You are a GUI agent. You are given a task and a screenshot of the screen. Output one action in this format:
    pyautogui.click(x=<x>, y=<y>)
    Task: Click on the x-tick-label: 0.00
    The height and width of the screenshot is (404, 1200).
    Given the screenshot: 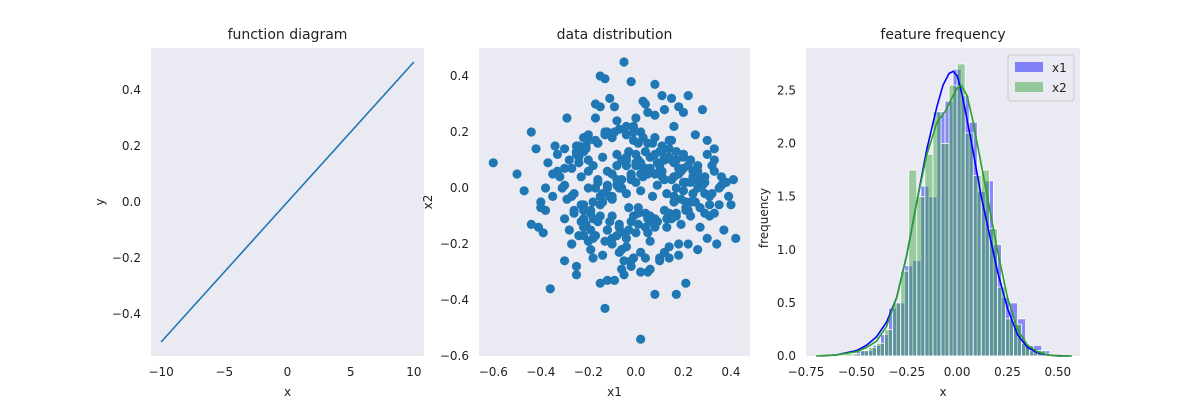 What is the action you would take?
    pyautogui.click(x=957, y=372)
    